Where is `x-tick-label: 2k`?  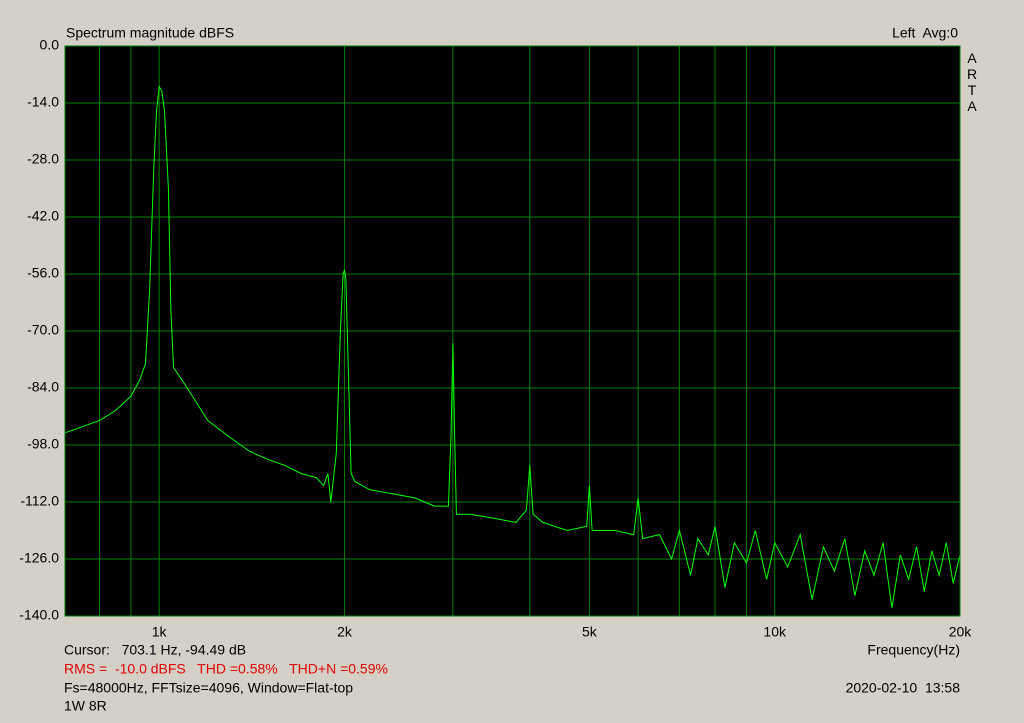
x-tick-label: 2k is located at coordinates (345, 632).